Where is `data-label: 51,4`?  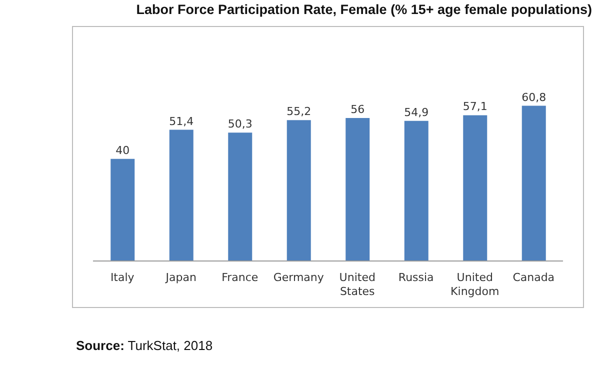
data-label: 51,4 is located at coordinates (181, 121).